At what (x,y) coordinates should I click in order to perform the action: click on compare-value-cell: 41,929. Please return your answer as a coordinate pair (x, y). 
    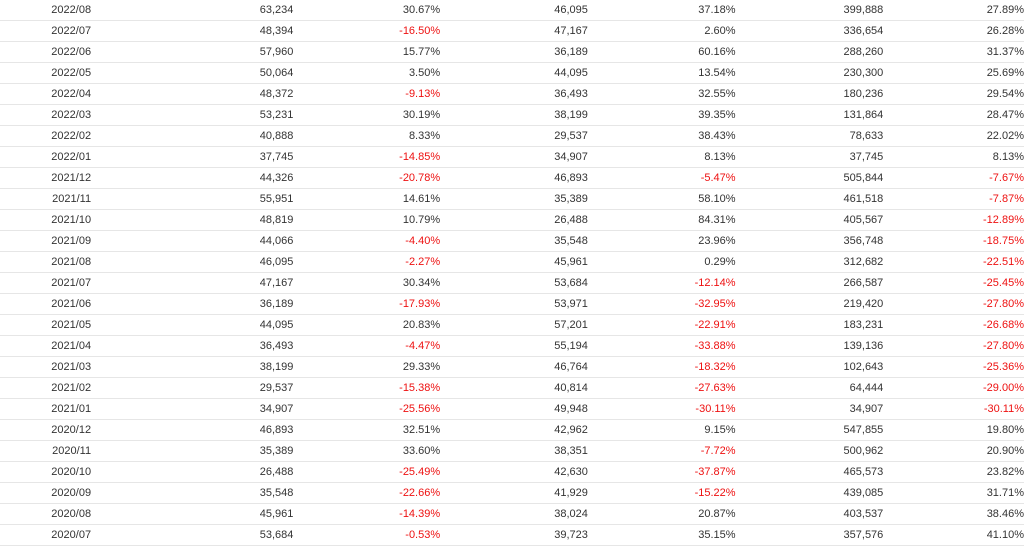
    Looking at the image, I should click on (514, 493).